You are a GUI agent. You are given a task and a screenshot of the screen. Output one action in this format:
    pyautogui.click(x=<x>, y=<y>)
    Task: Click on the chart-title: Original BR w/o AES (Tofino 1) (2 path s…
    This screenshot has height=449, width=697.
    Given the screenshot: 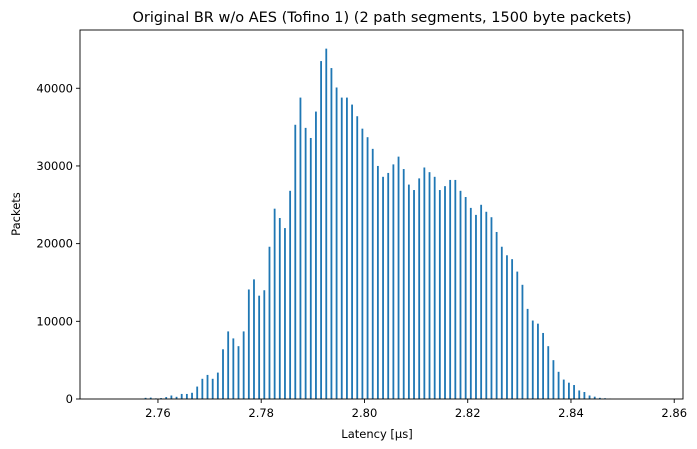 What is the action you would take?
    pyautogui.click(x=381, y=18)
    